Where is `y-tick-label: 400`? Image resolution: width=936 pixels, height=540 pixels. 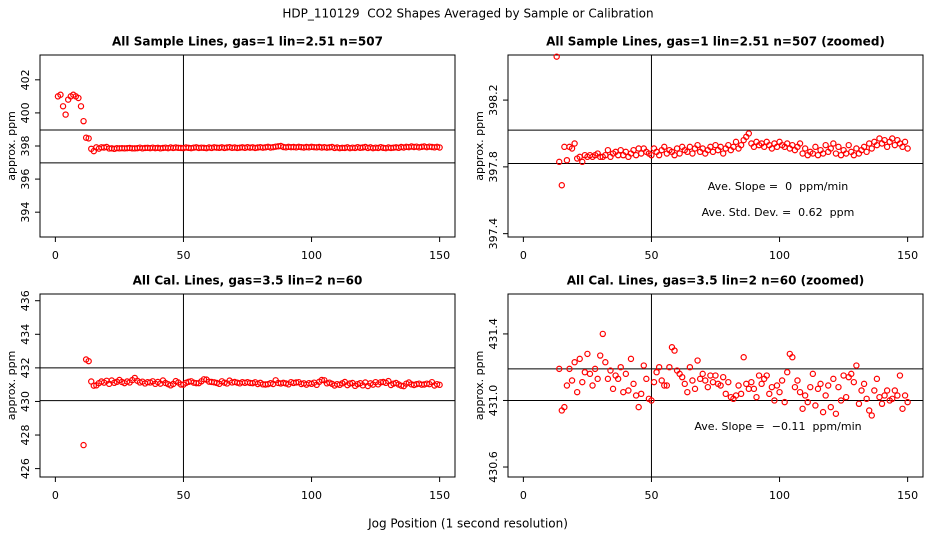
y-tick-label: 400 is located at coordinates (25, 112).